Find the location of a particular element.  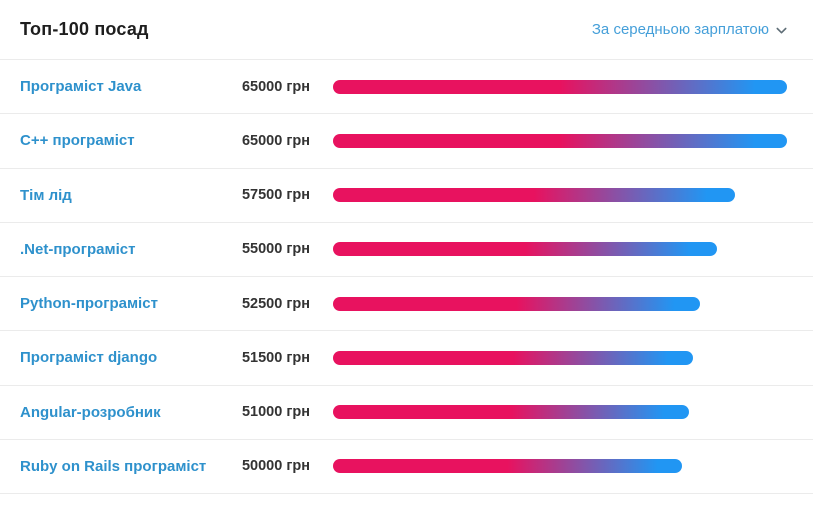

job-title-link: Angular-розробник is located at coordinates (90, 412).